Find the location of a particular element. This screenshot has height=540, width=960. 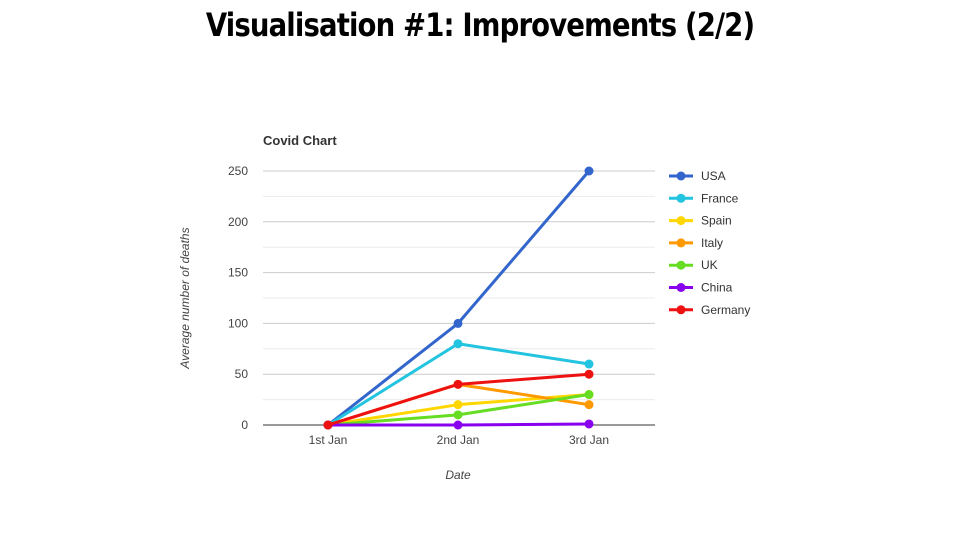

y-tick-label: 0 is located at coordinates (244, 425).